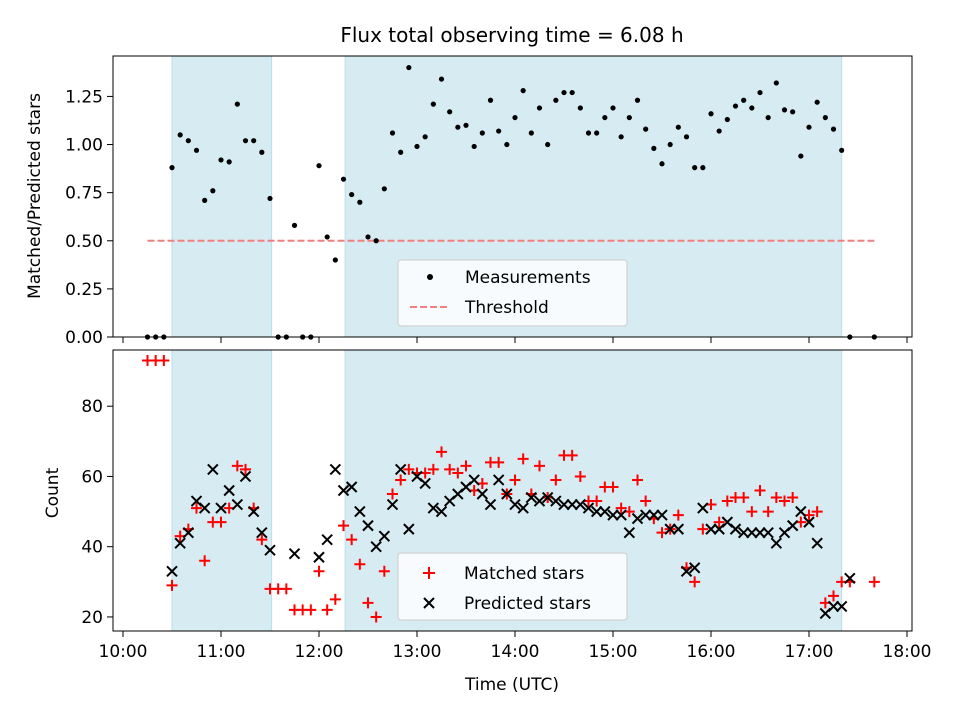  Describe the element at coordinates (528, 278) in the screenshot. I see `legend-label-measurements: Measurements` at that location.